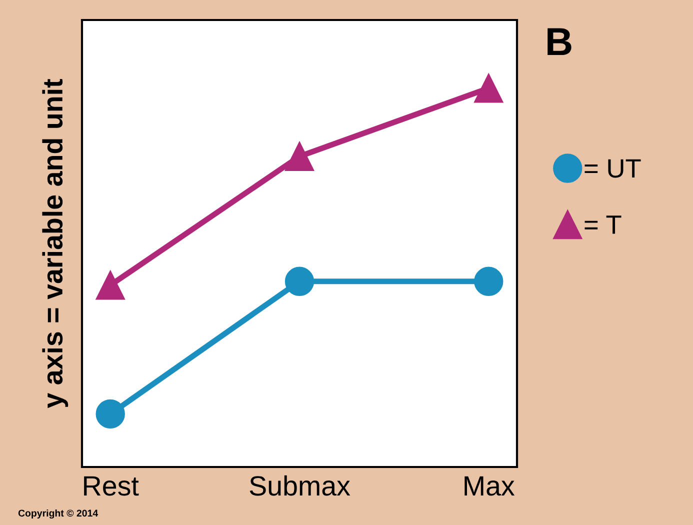 Image resolution: width=693 pixels, height=525 pixels. I want to click on x-tick-label: Rest, so click(111, 486).